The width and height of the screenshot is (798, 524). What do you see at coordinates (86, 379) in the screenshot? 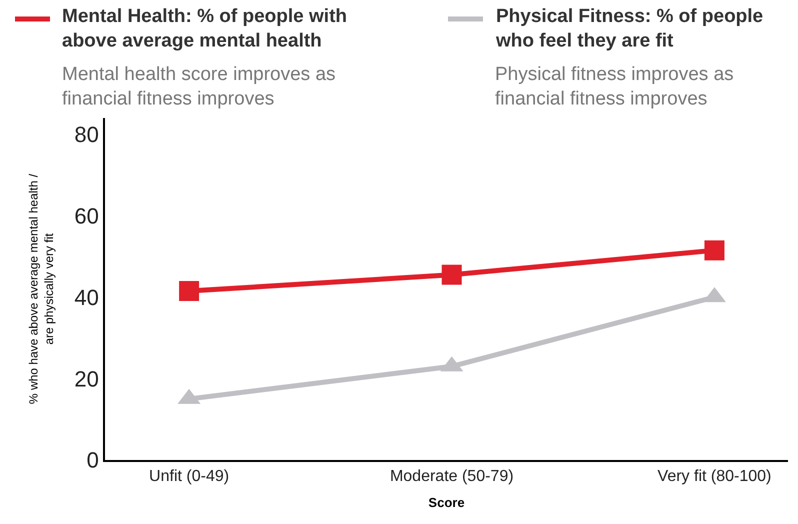
I see `y-tick-label: 20` at bounding box center [86, 379].